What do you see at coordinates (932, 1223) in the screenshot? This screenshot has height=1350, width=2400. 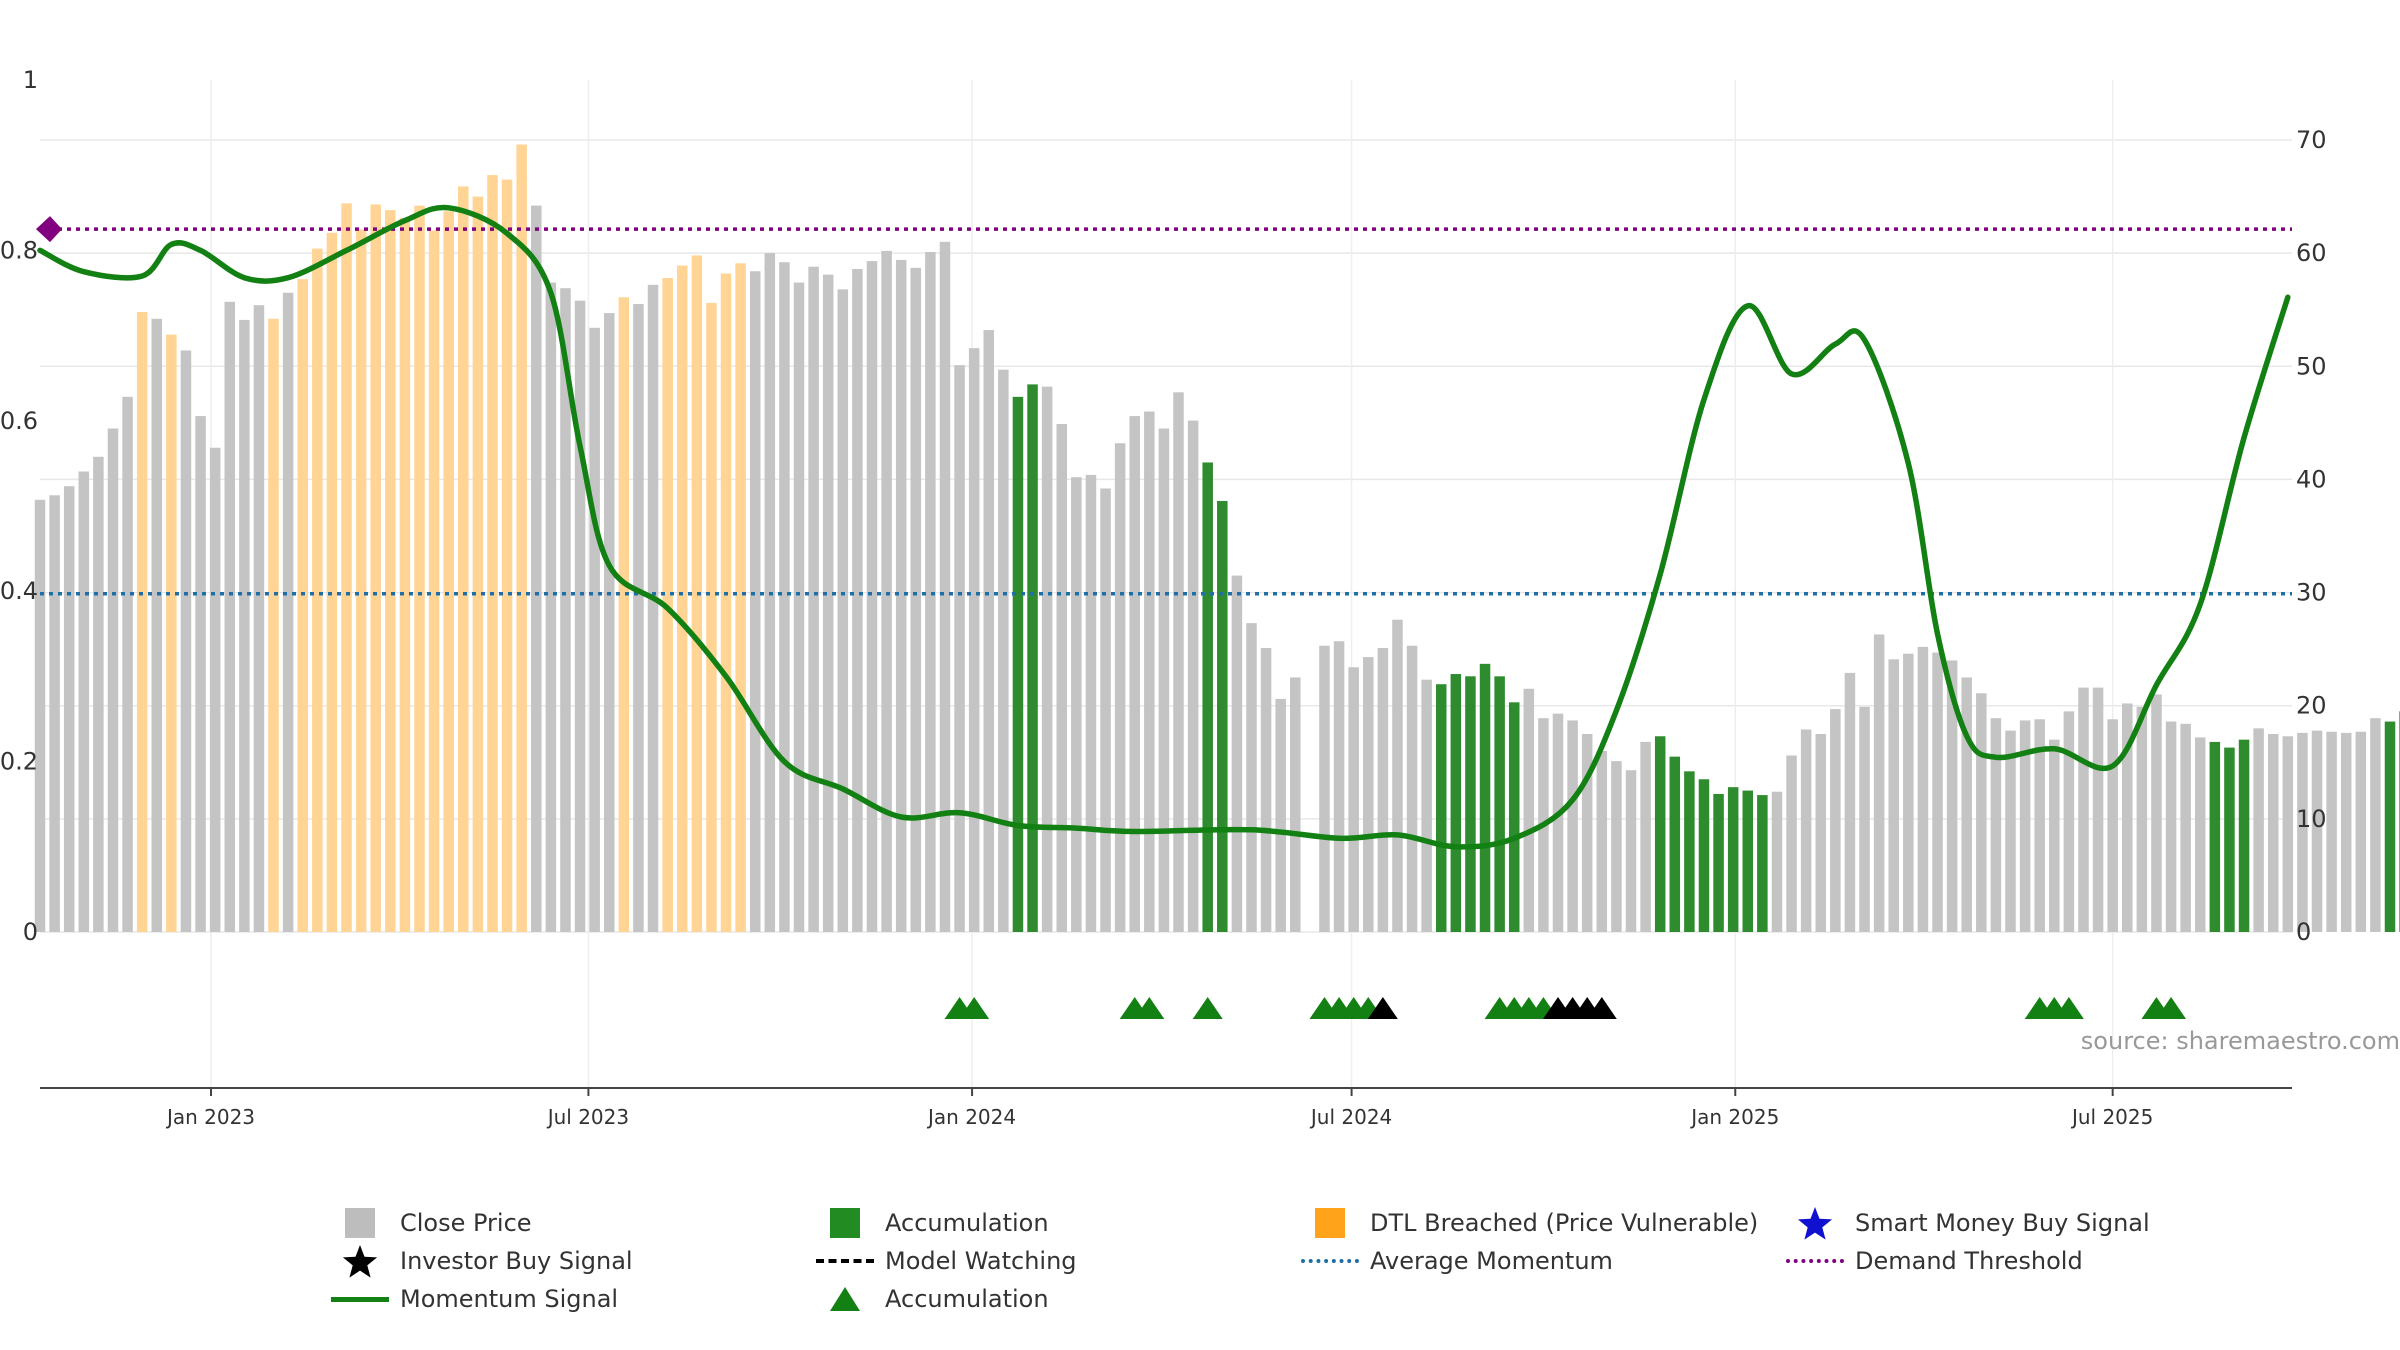 I see `legend-accumulation-bar: Accumulation` at bounding box center [932, 1223].